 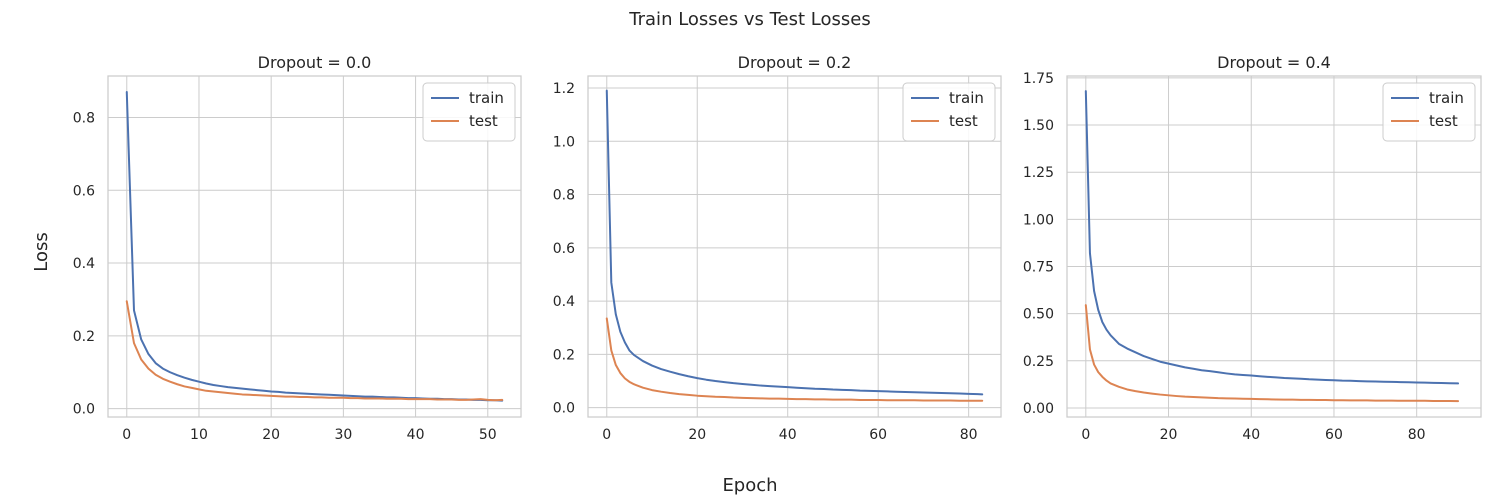 What do you see at coordinates (749, 485) in the screenshot?
I see `figure-xlabel: Epoch` at bounding box center [749, 485].